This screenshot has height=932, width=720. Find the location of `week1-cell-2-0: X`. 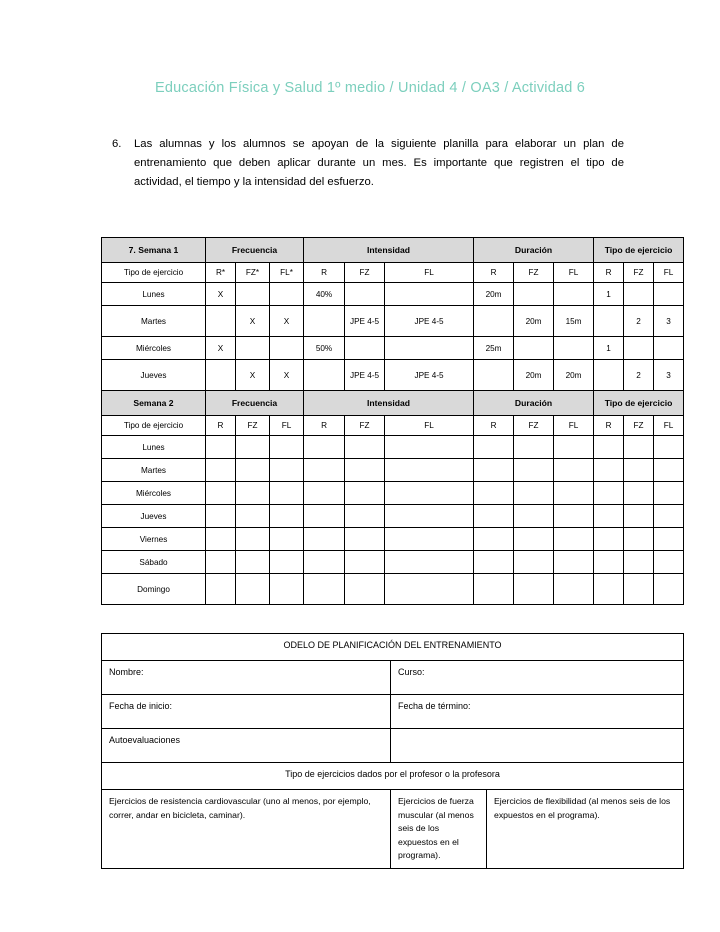

week1-cell-2-0: X is located at coordinates (220, 348).